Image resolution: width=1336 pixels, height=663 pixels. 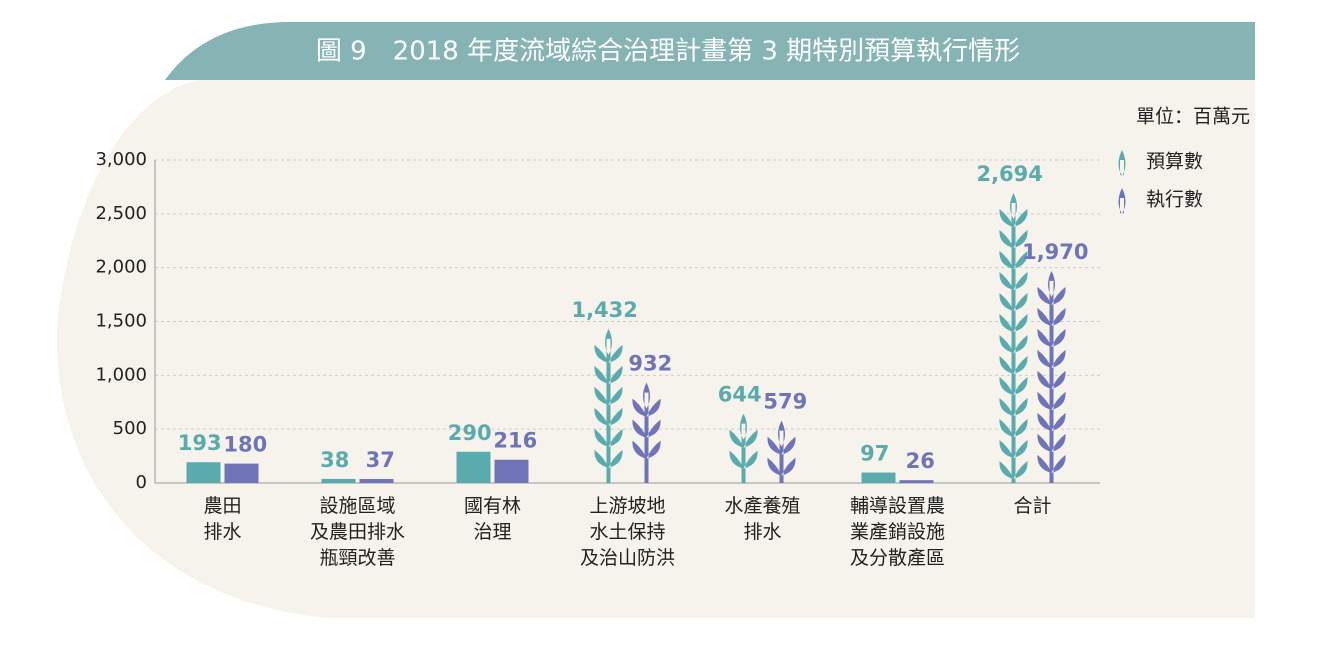 What do you see at coordinates (740, 395) in the screenshot?
I see `value-label: 644` at bounding box center [740, 395].